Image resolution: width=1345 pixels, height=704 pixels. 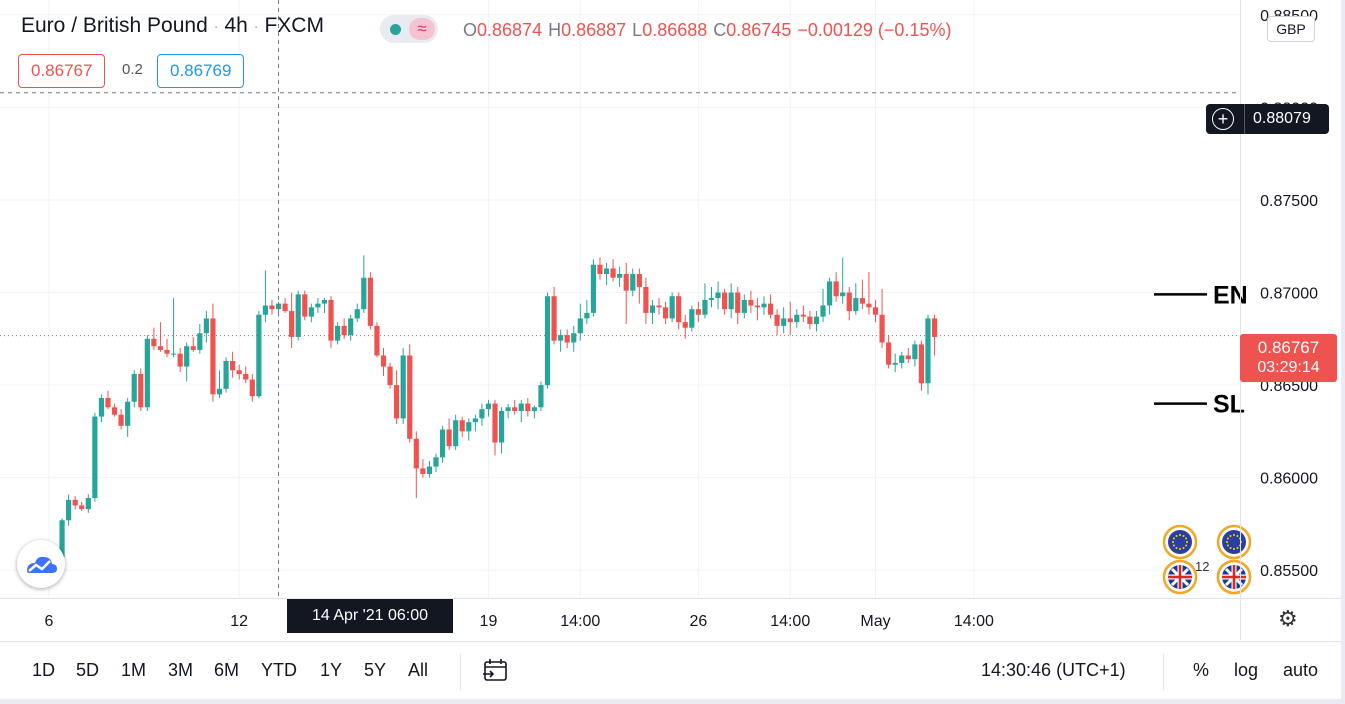 I want to click on add-alert-plus-icon: +, so click(x=1223, y=119).